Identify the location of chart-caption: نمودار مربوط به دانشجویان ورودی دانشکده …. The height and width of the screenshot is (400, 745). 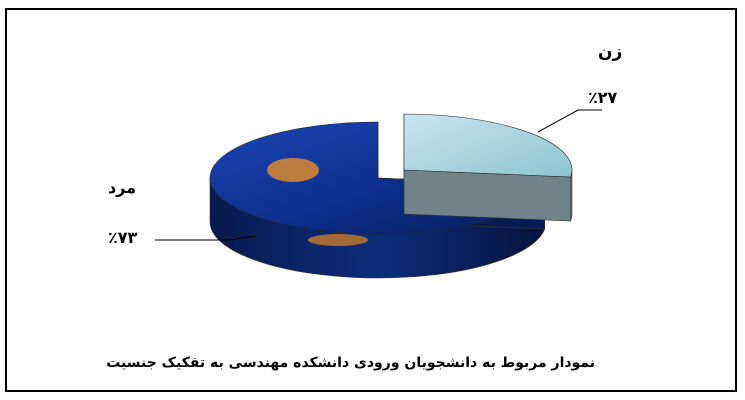
(350, 363).